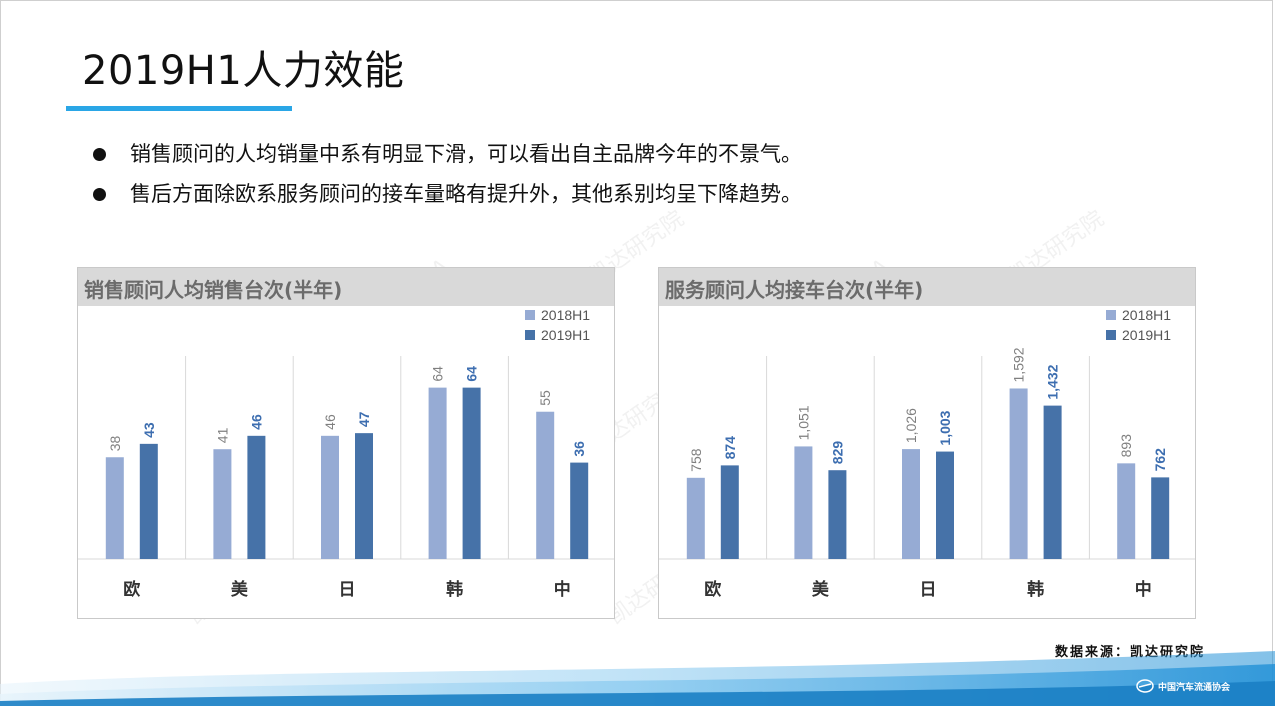 This screenshot has width=1275, height=706. Describe the element at coordinates (149, 430) in the screenshot. I see `data-label: 43` at that location.